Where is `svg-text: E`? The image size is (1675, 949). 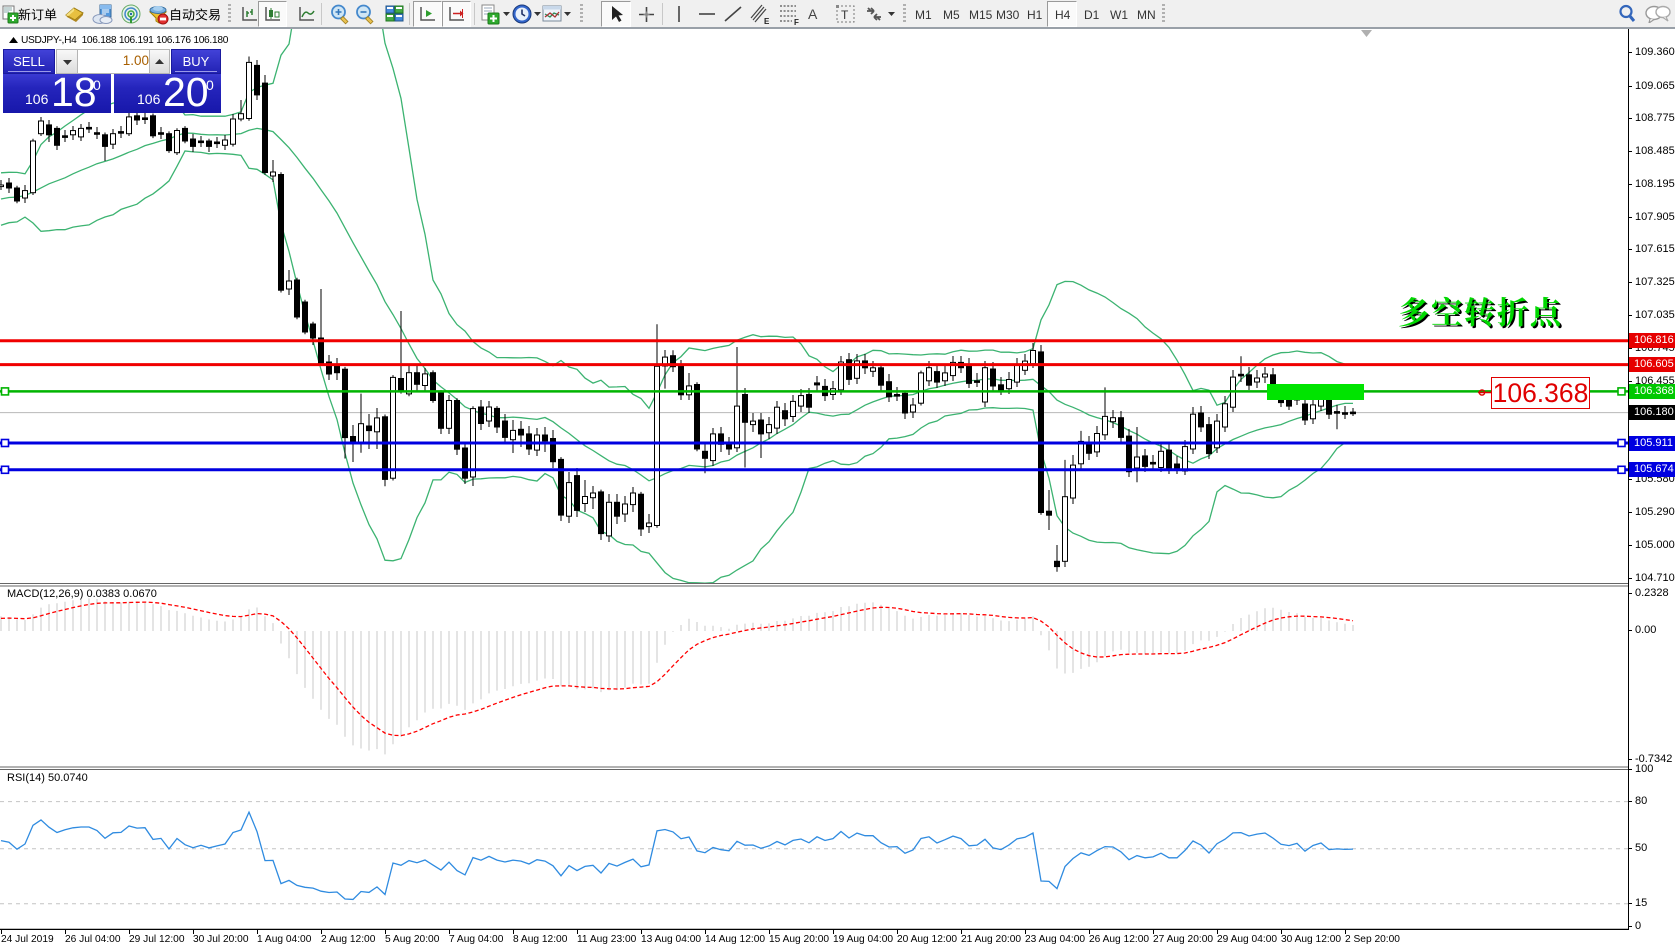 svg-text: E is located at coordinates (767, 21).